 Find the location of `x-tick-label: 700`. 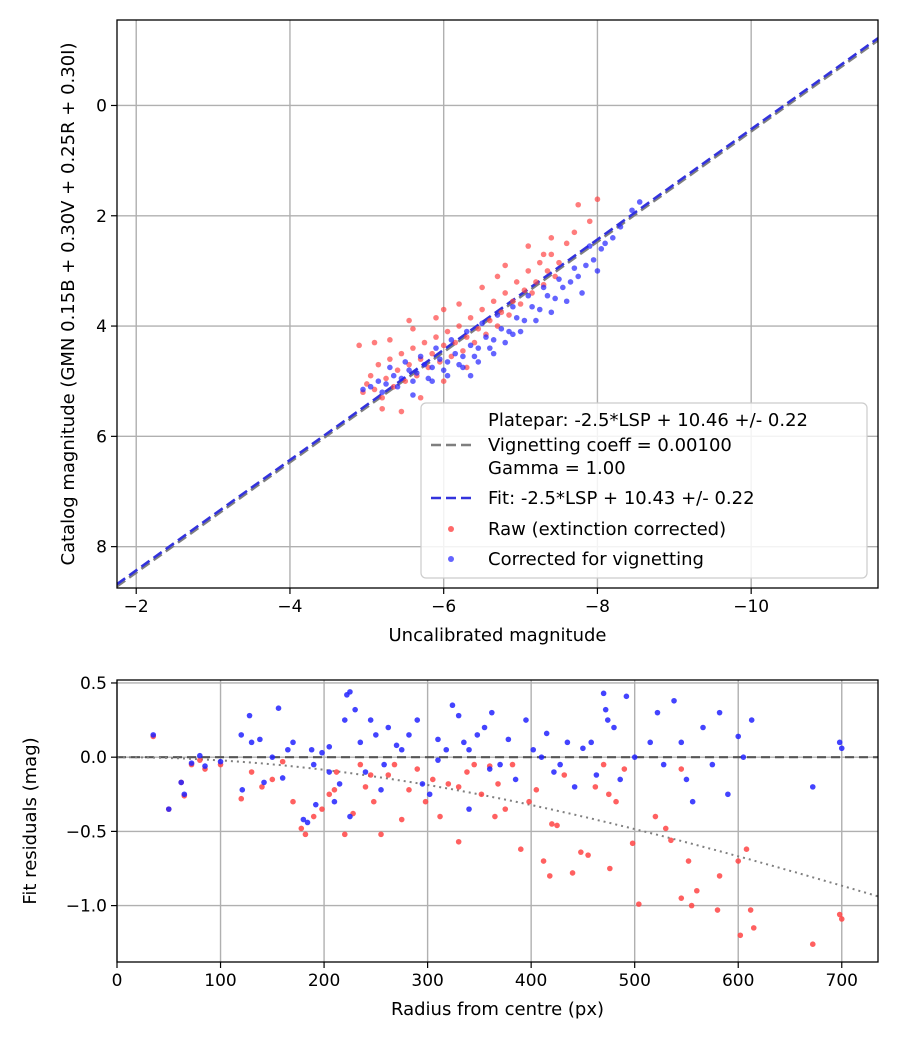

x-tick-label: 700 is located at coordinates (842, 981).